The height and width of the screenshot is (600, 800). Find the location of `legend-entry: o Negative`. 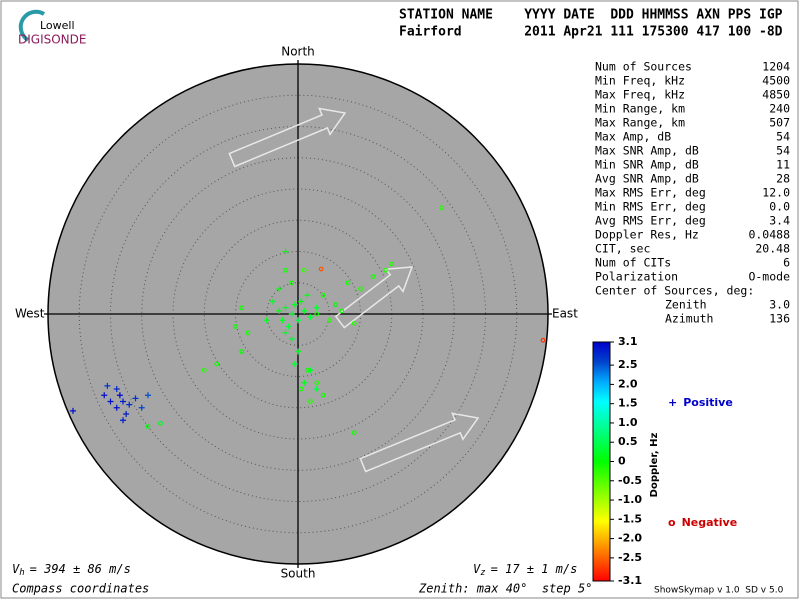

legend-entry: o Negative is located at coordinates (702, 522).